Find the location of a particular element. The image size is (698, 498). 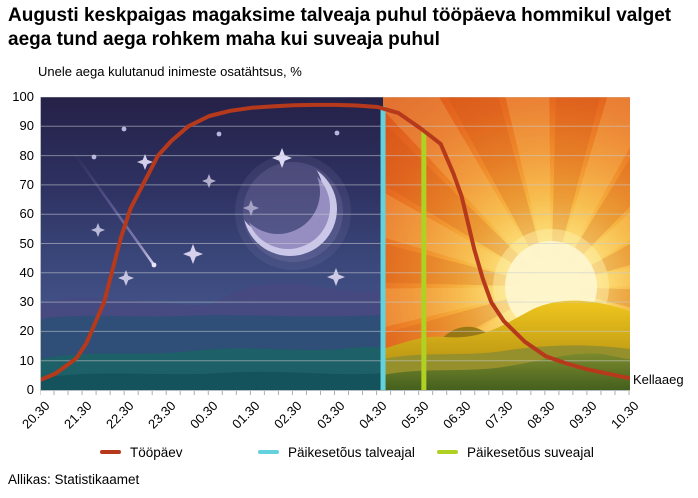

x-tick-label: 04.30 is located at coordinates (372, 415).